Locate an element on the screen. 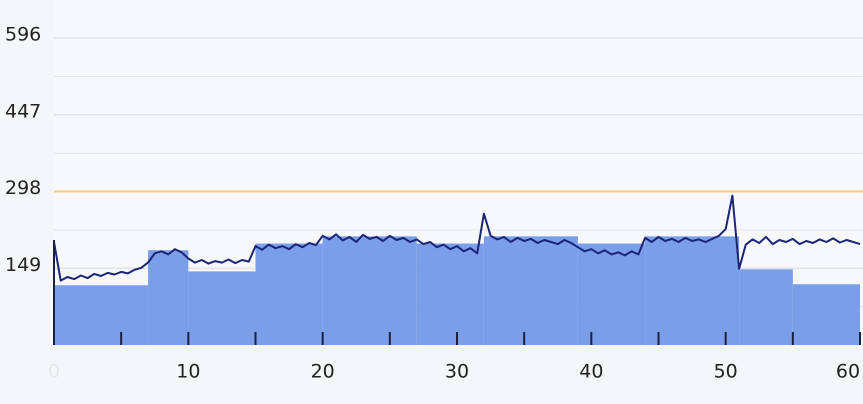 The image size is (863, 404). x-tick-label: 20 is located at coordinates (323, 372).